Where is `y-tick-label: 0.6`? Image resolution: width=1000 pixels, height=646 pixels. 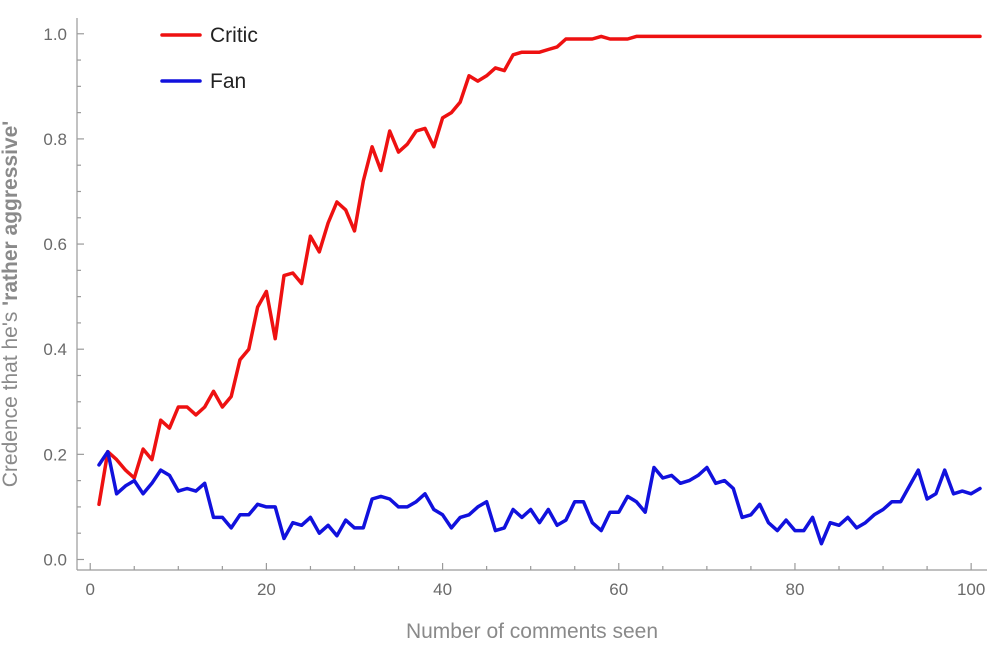
y-tick-label: 0.6 is located at coordinates (55, 244).